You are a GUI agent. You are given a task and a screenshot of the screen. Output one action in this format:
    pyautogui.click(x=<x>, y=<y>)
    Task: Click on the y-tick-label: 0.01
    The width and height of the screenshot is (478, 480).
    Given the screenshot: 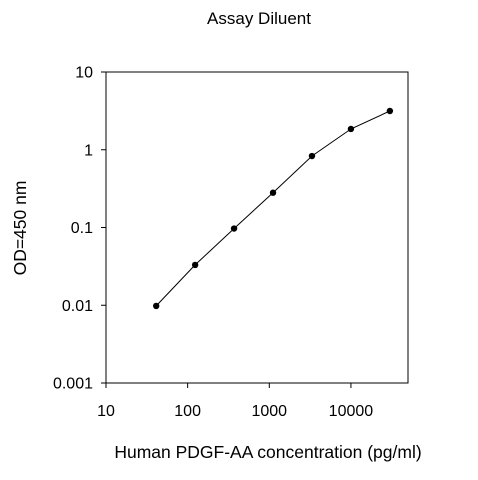 What is the action you would take?
    pyautogui.click(x=77, y=306)
    